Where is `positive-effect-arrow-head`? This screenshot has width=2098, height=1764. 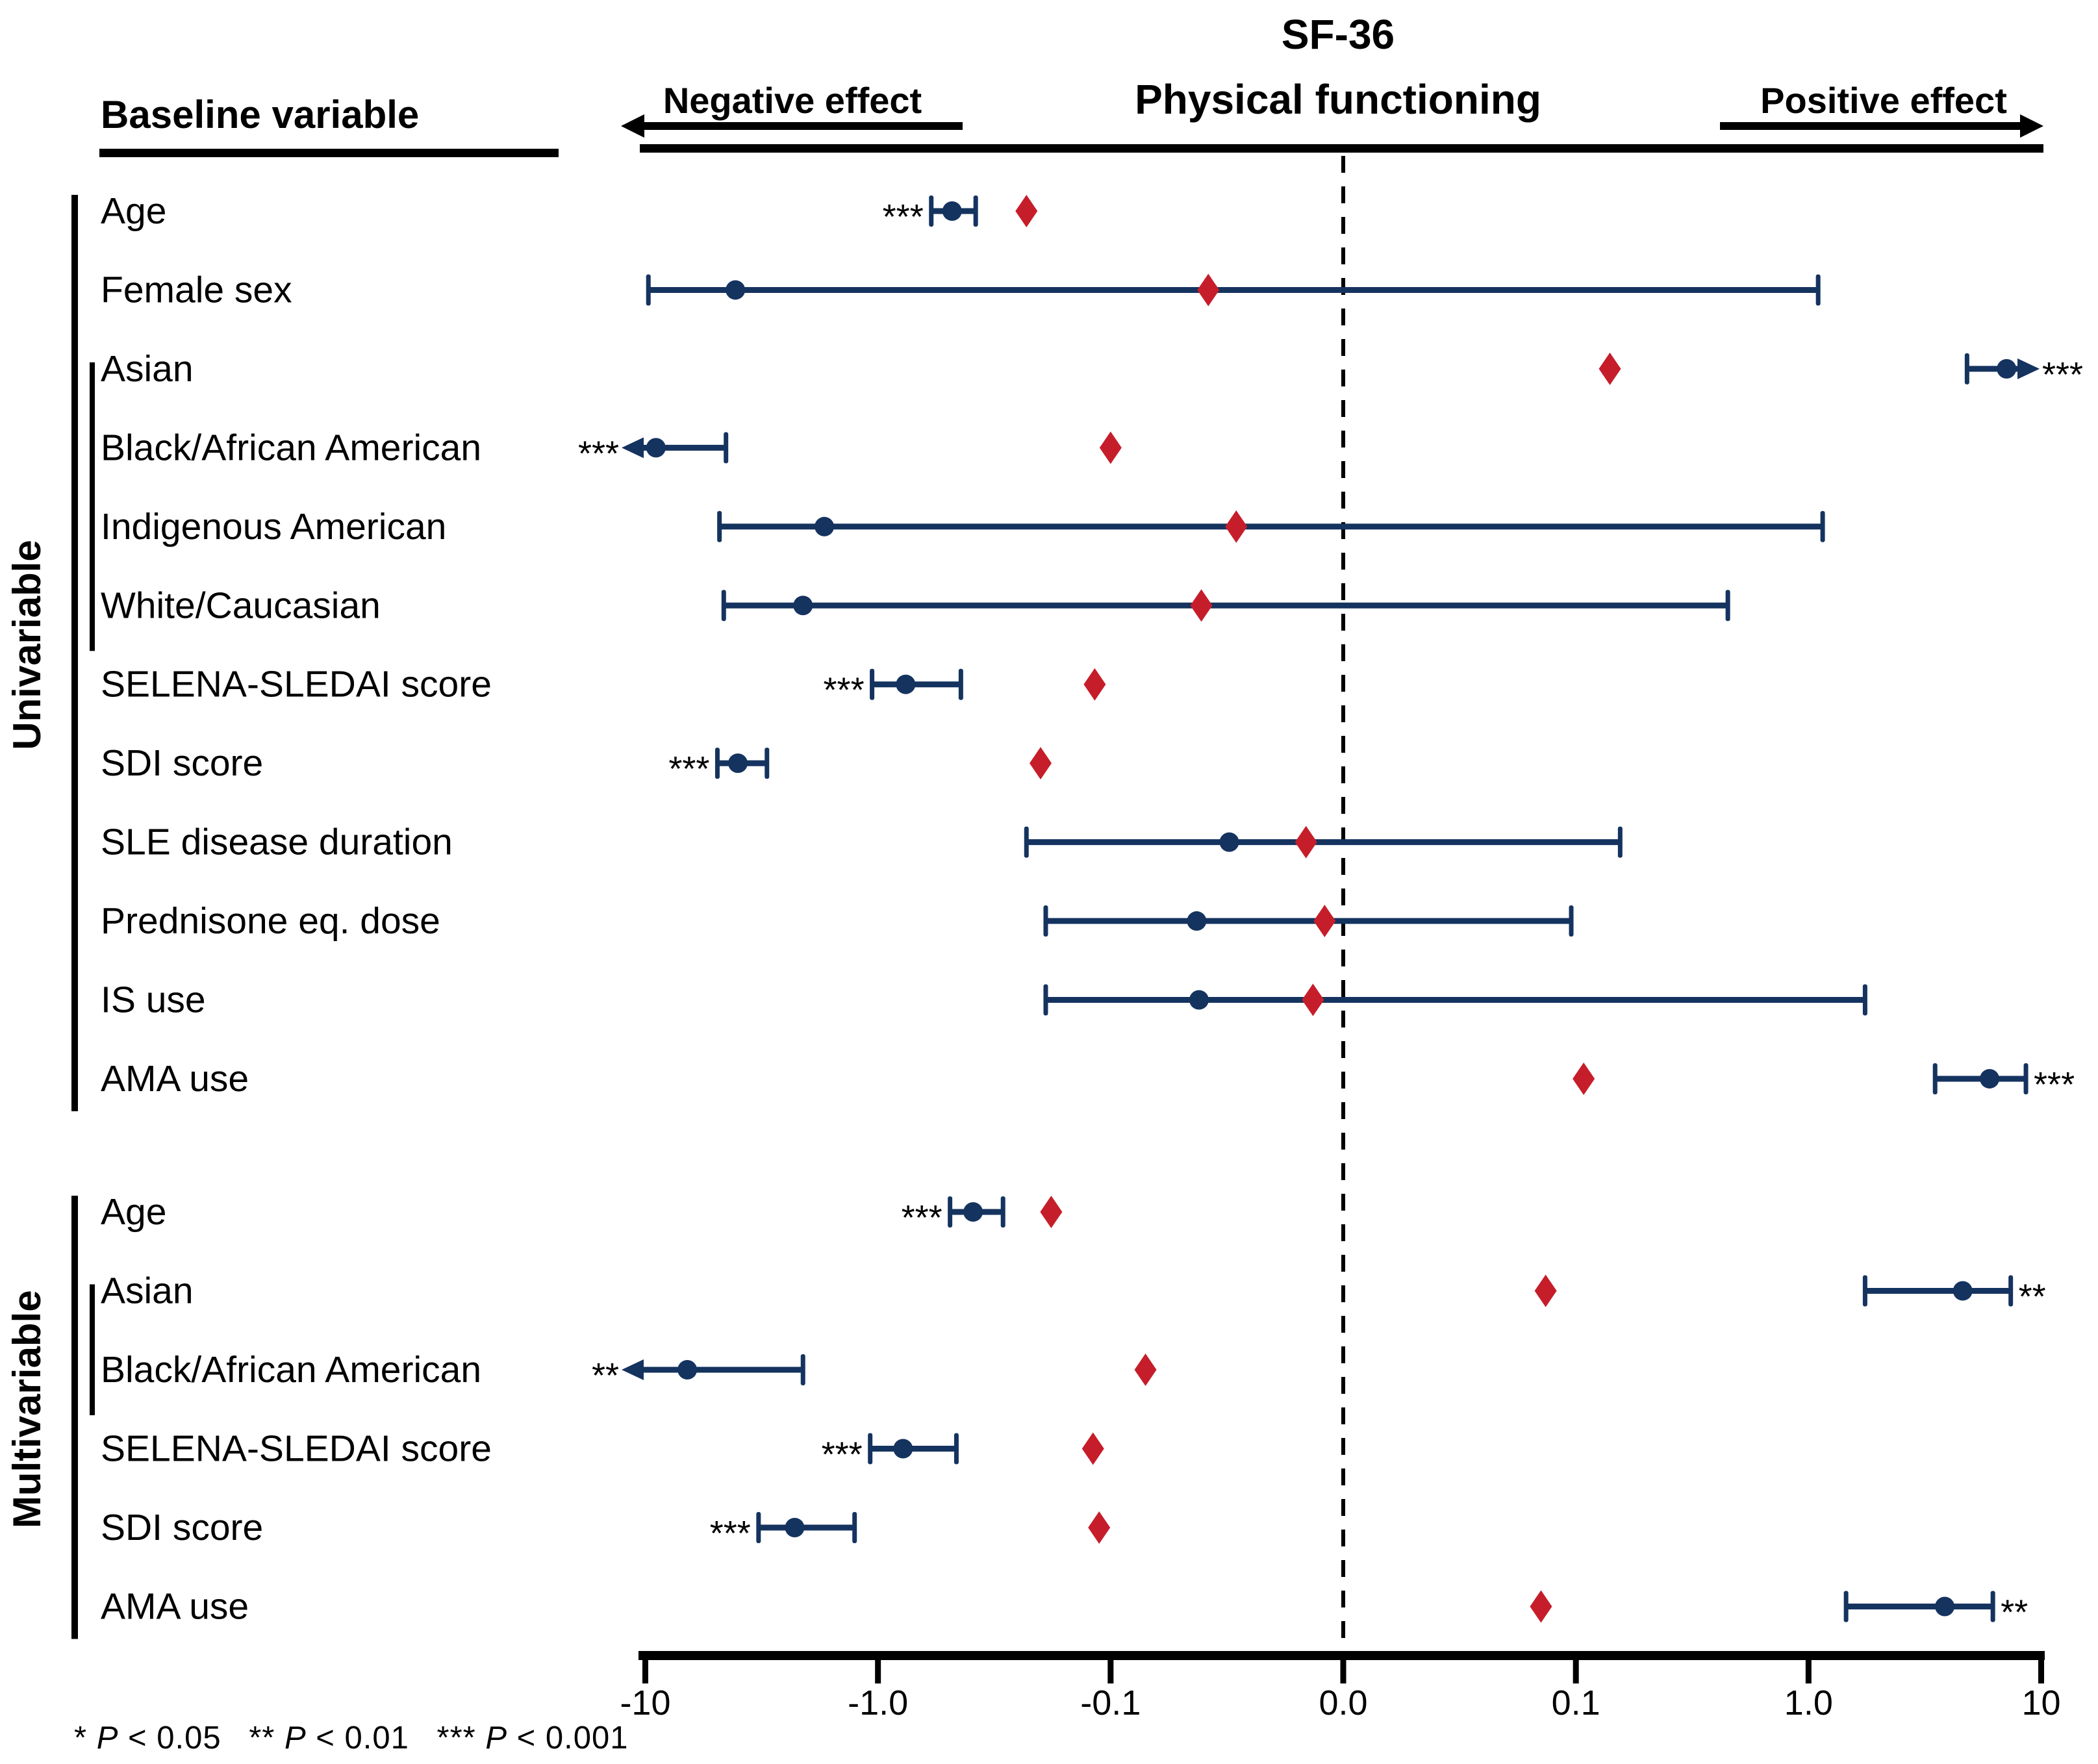 positive-effect-arrow-head is located at coordinates (2031, 126).